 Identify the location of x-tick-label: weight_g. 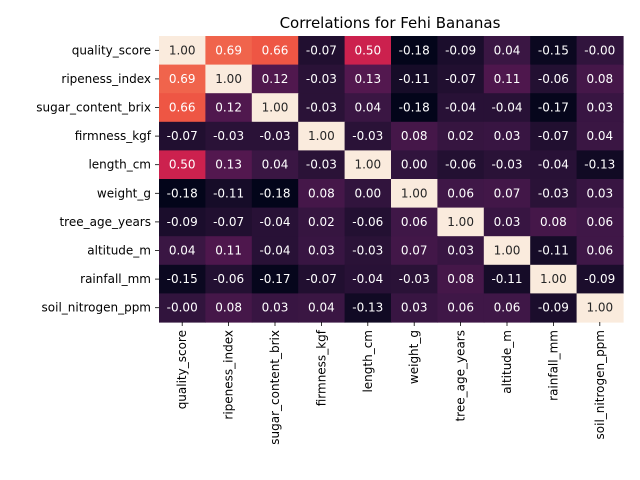
(414, 357).